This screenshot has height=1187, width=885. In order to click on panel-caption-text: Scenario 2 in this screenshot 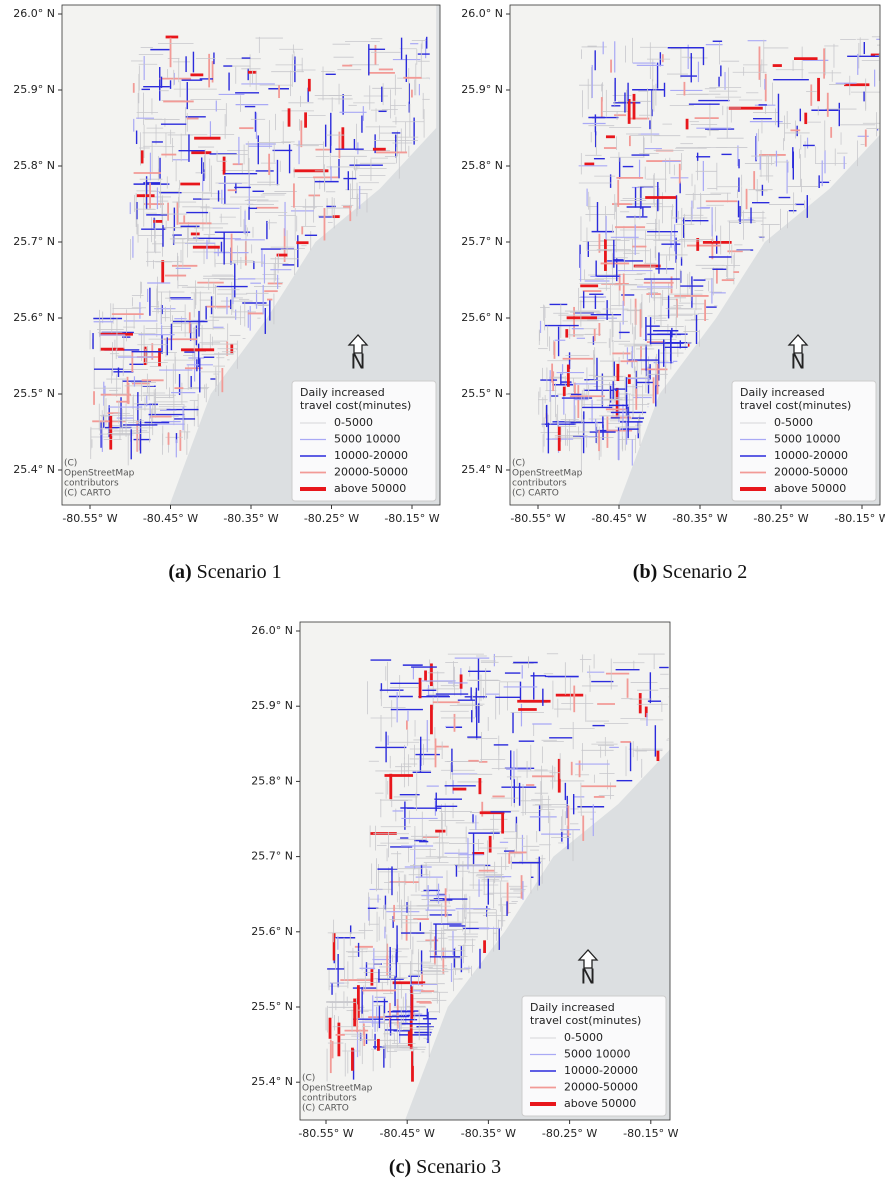, I will do `click(704, 572)`.